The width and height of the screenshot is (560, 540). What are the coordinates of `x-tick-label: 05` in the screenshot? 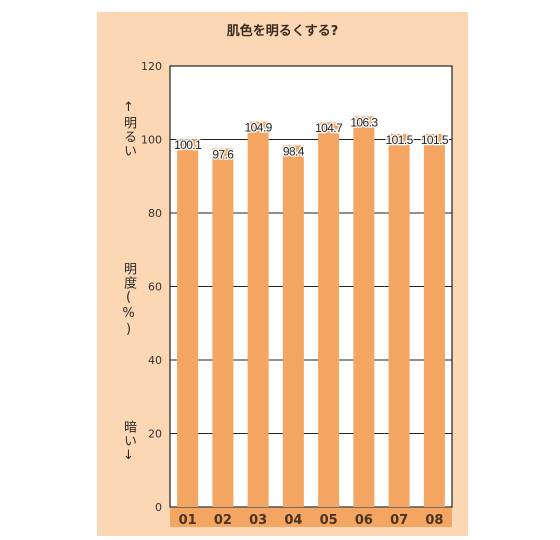 It's located at (329, 520).